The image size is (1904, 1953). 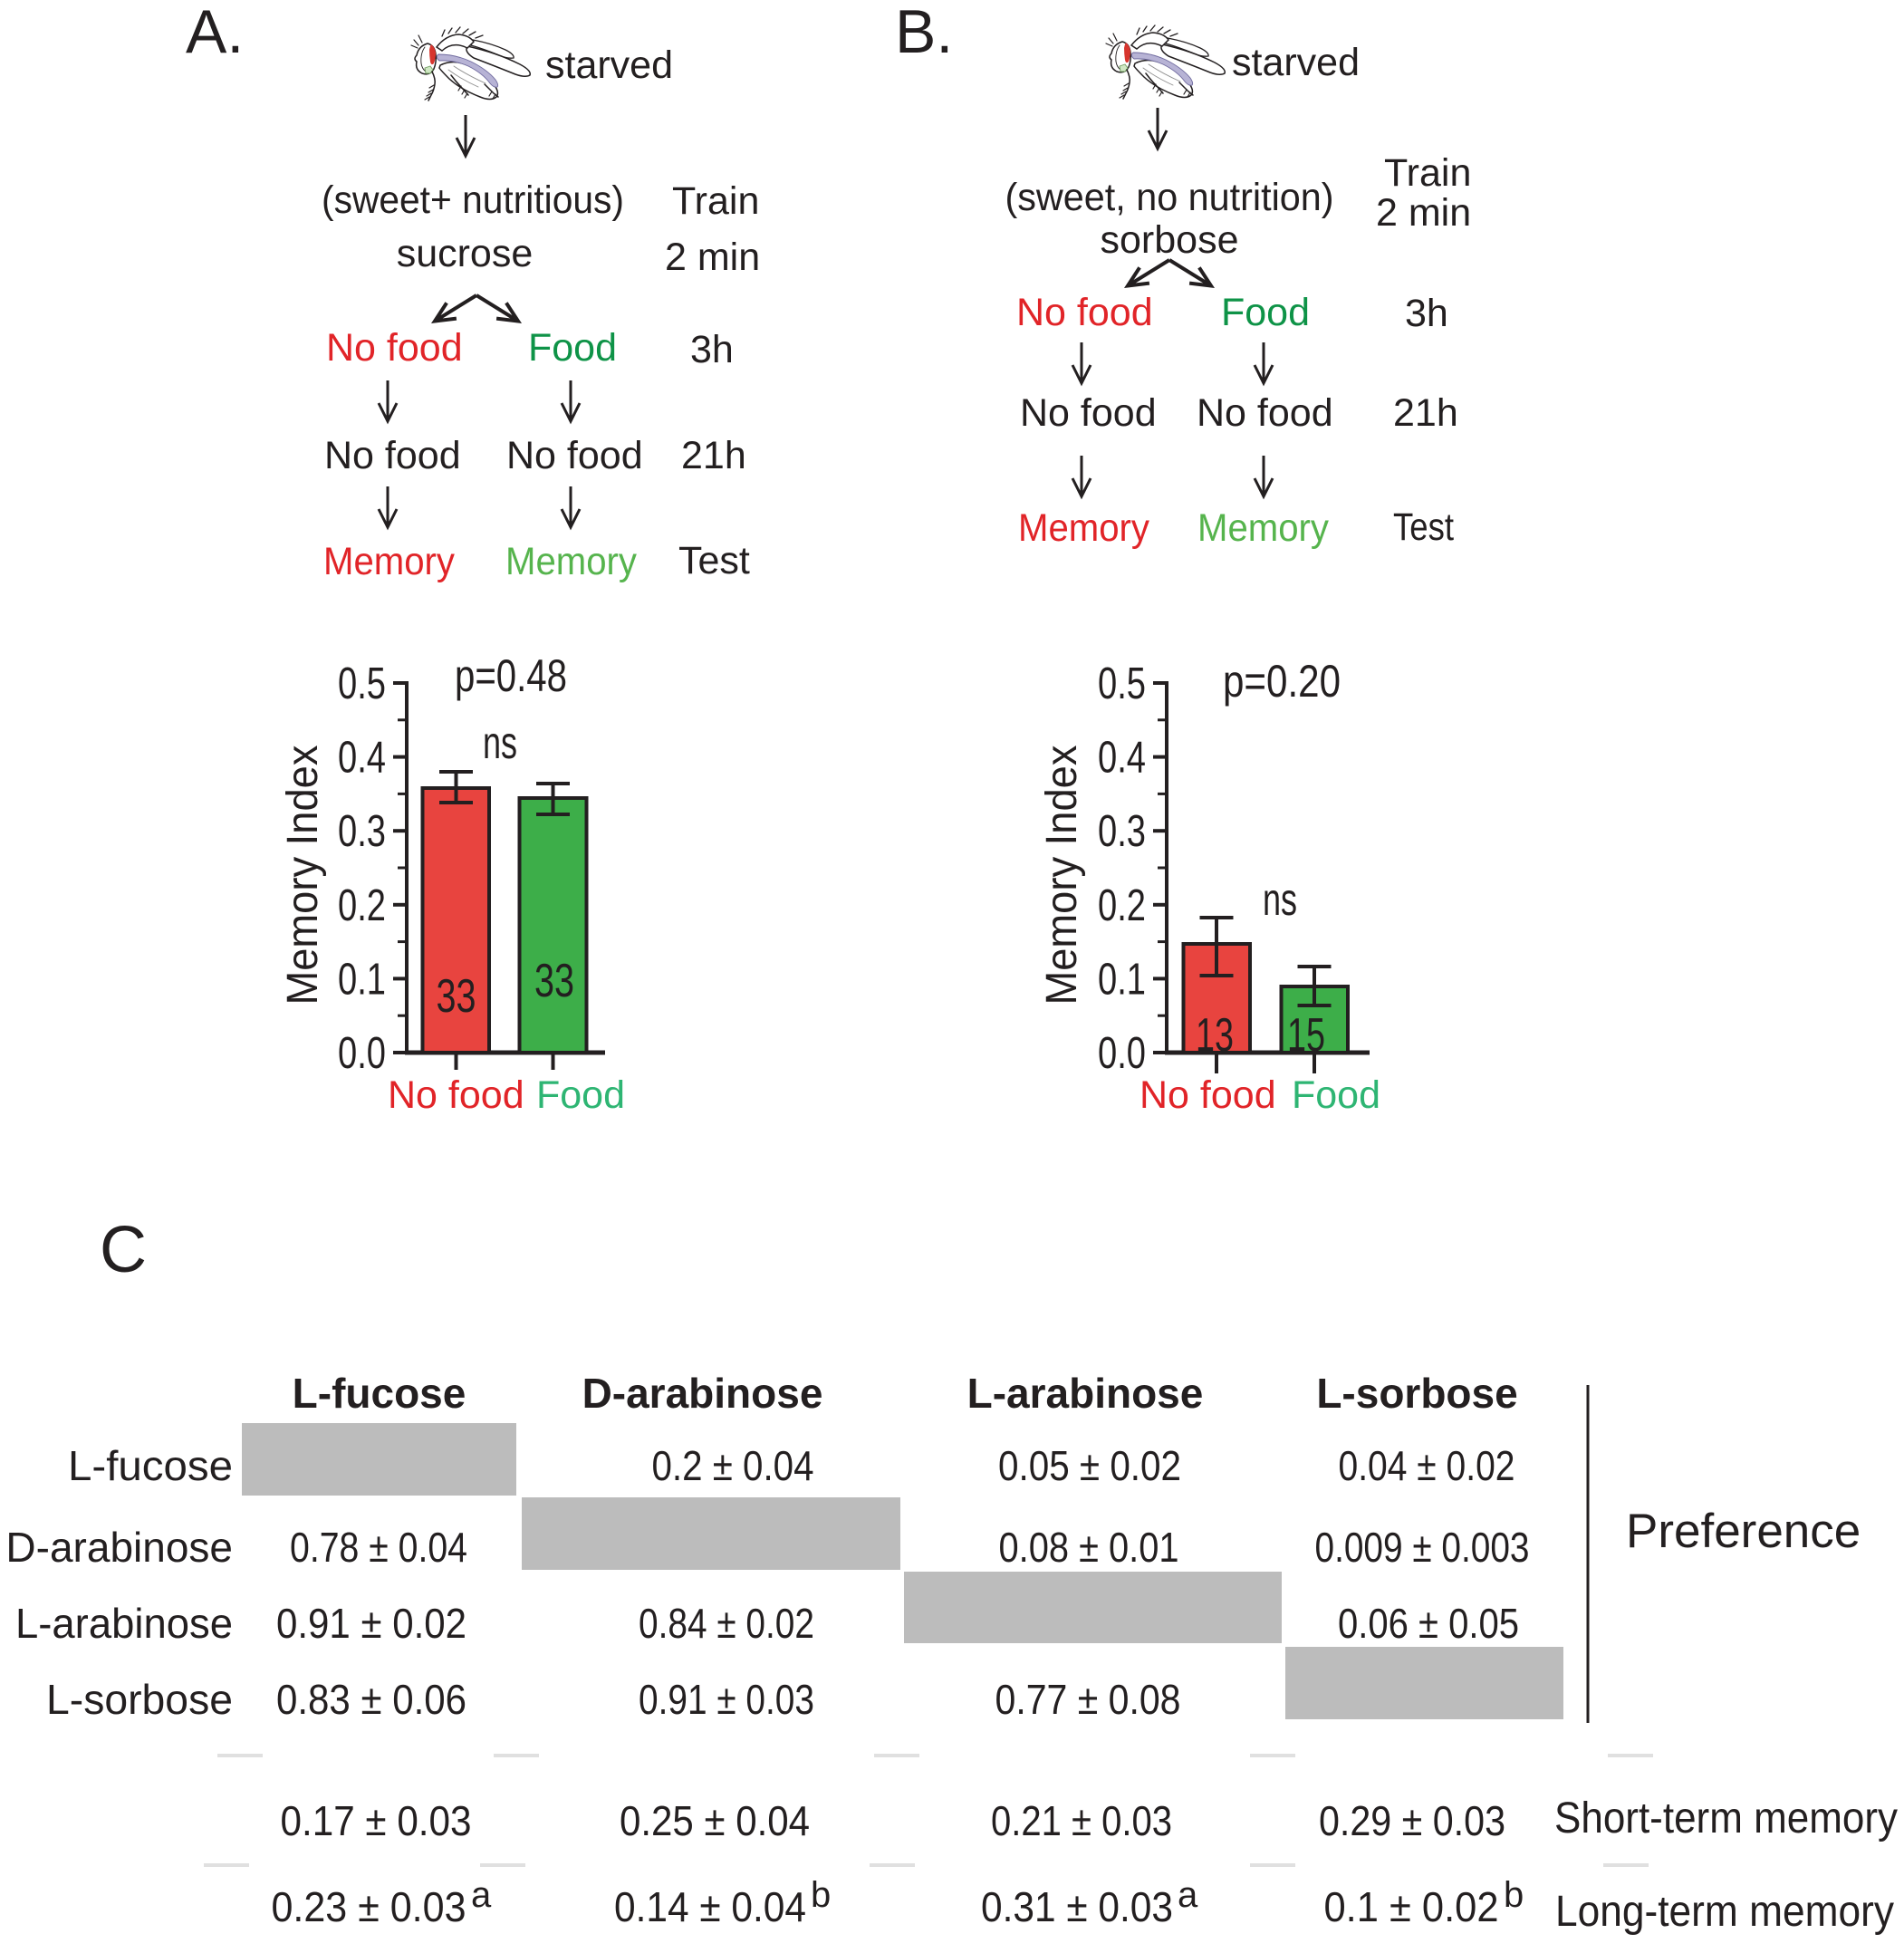 I want to click on svg-text: 0.91 ± 0.02, so click(x=371, y=1624).